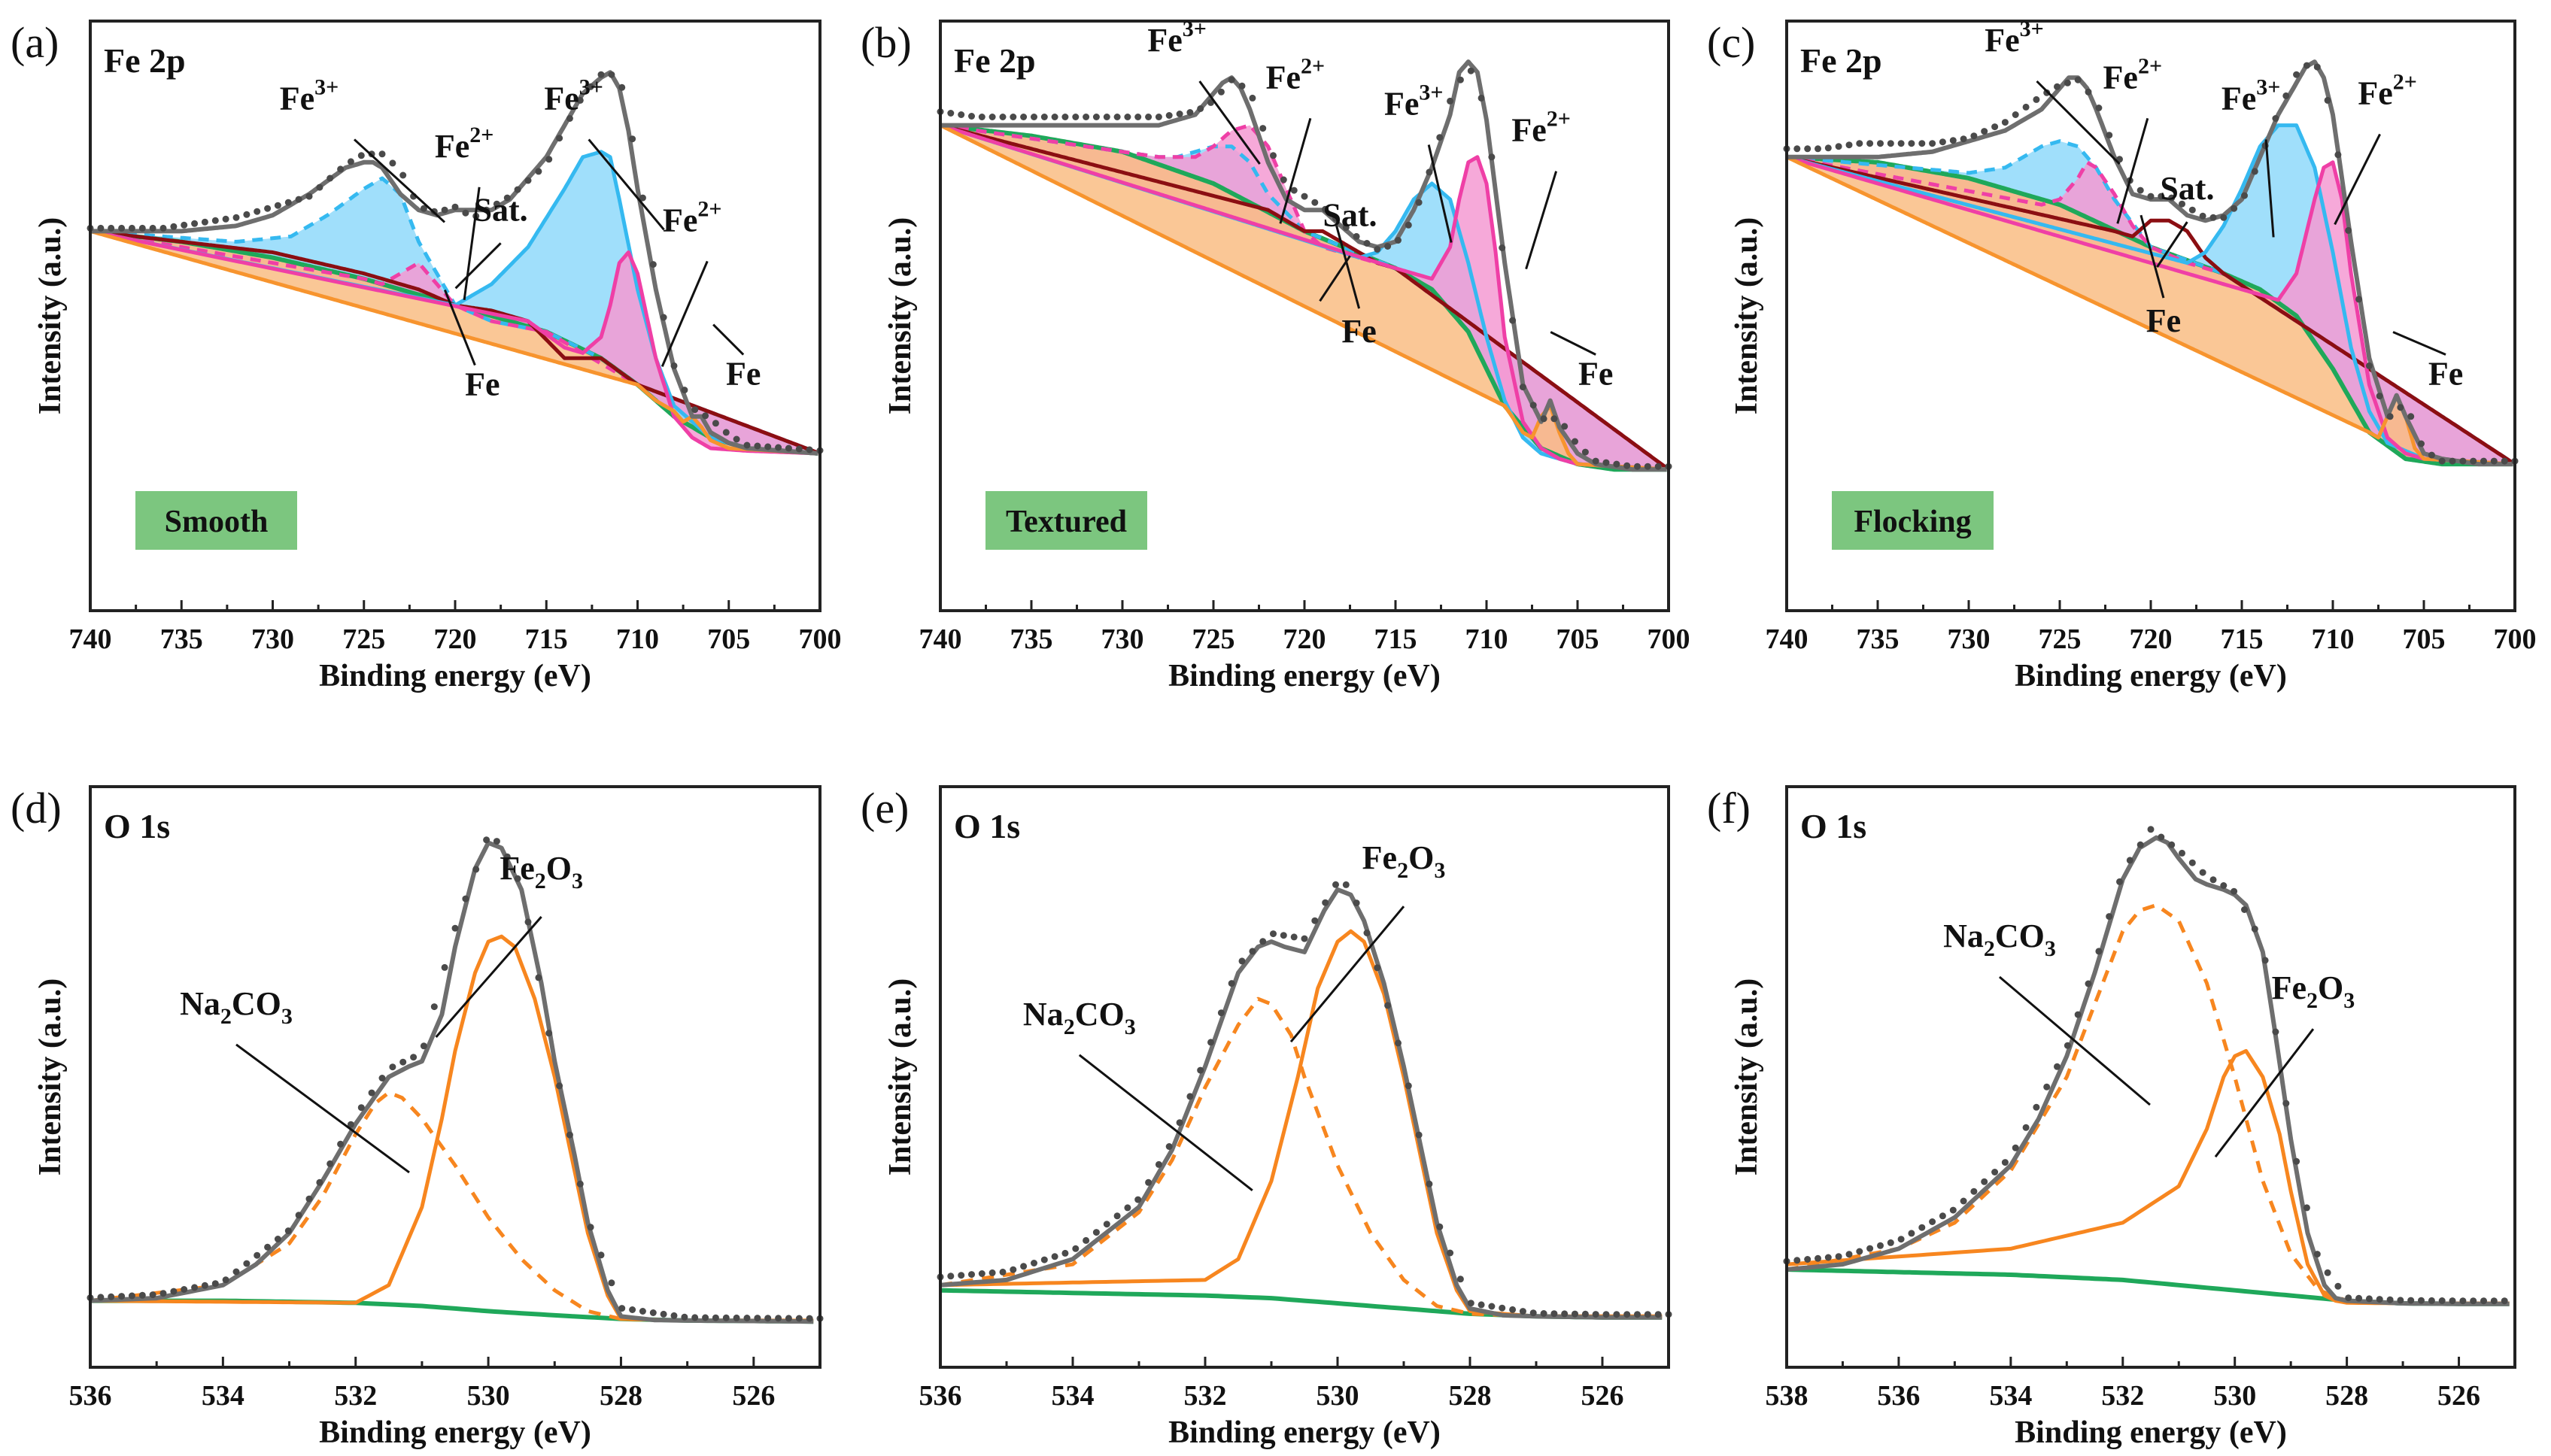  What do you see at coordinates (1833, 826) in the screenshot?
I see `panel-title: O 1s` at bounding box center [1833, 826].